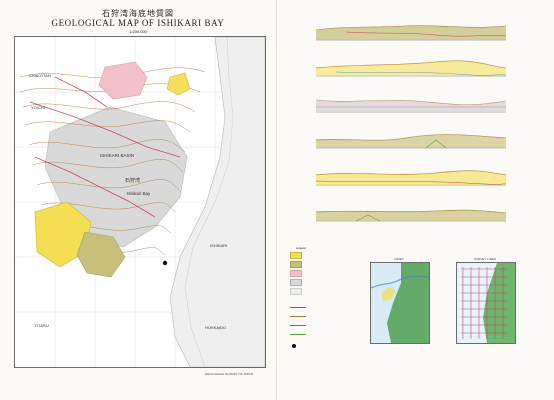 The width and height of the screenshot is (554, 400). I want to click on legend-title: Legend, so click(301, 248).